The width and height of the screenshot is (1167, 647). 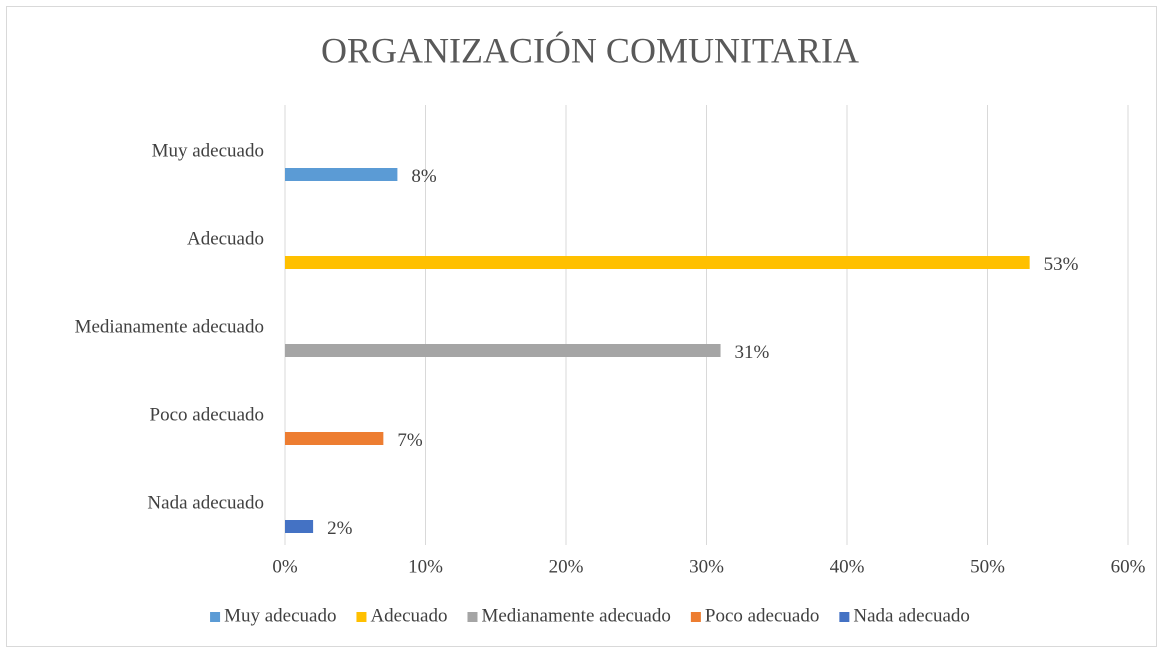 I want to click on y-tick-label: Medianamente adecuado, so click(x=169, y=326).